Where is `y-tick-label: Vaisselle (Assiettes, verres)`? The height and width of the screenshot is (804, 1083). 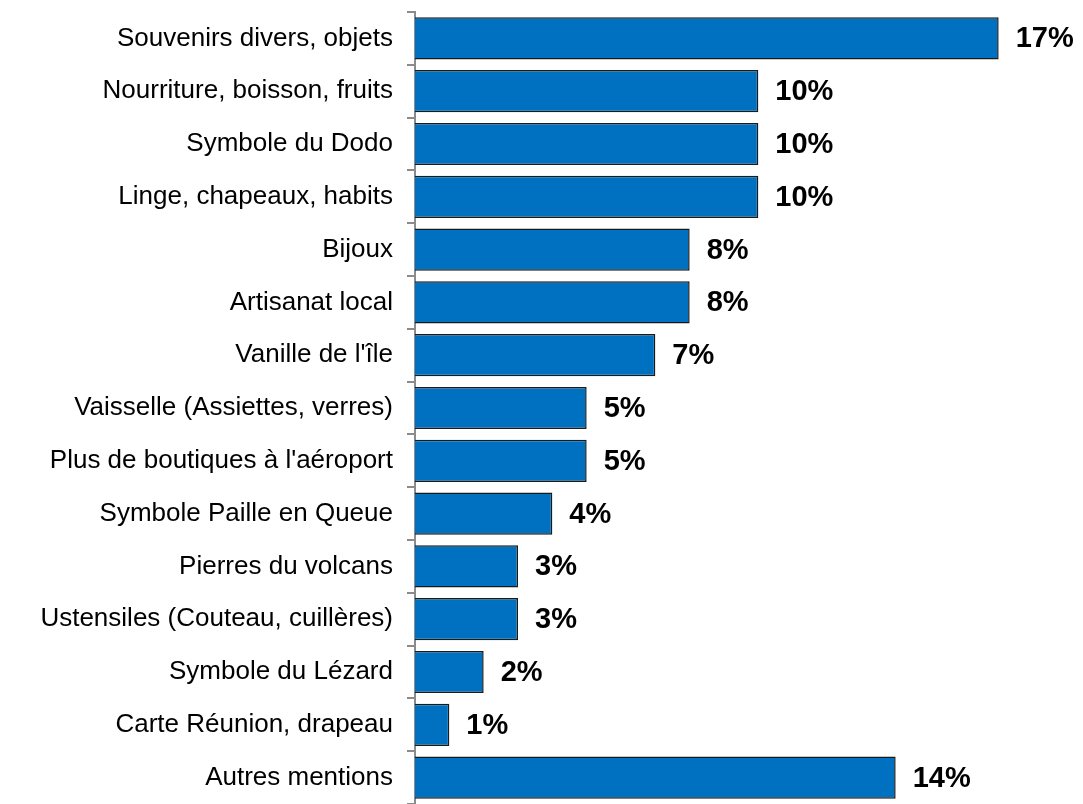
y-tick-label: Vaisselle (Assiettes, verres) is located at coordinates (233, 406).